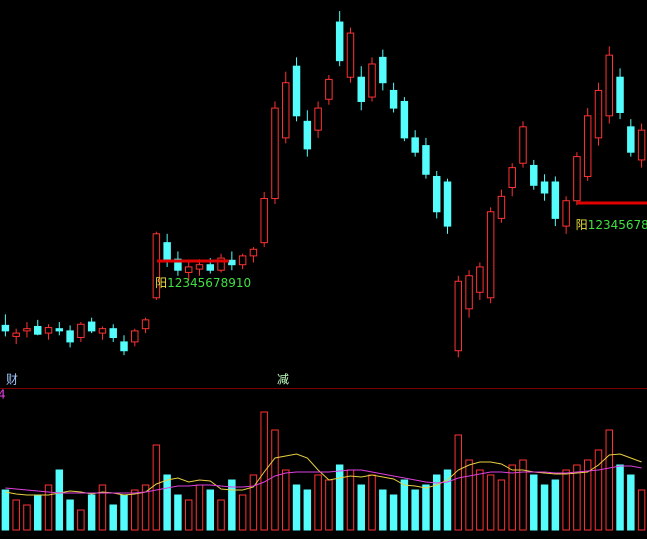  Describe the element at coordinates (161, 283) in the screenshot. I see `annotation-marker: 阳` at that location.